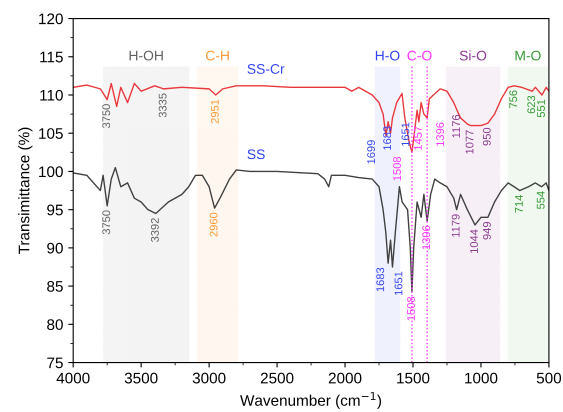 The image size is (563, 412). What do you see at coordinates (371, 152) in the screenshot?
I see `annotation: 1699` at bounding box center [371, 152].